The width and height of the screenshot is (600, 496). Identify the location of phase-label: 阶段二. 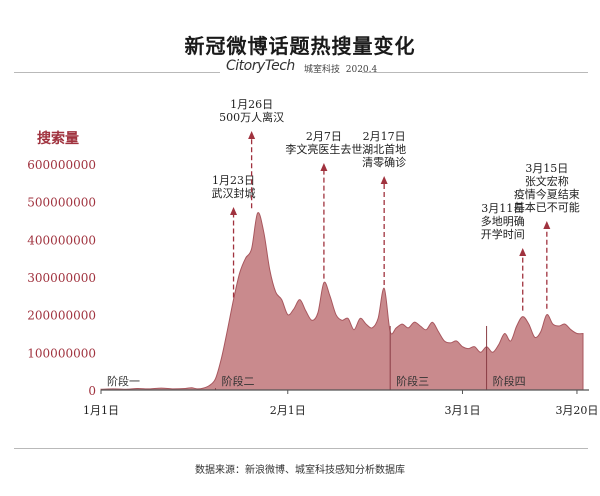
(237, 381).